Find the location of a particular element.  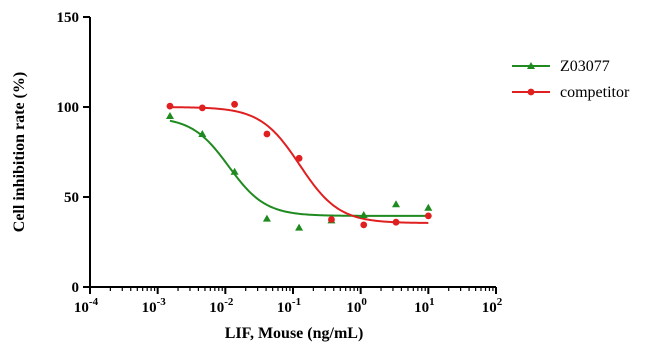

legend: Z03077 competitor is located at coordinates (571, 79).